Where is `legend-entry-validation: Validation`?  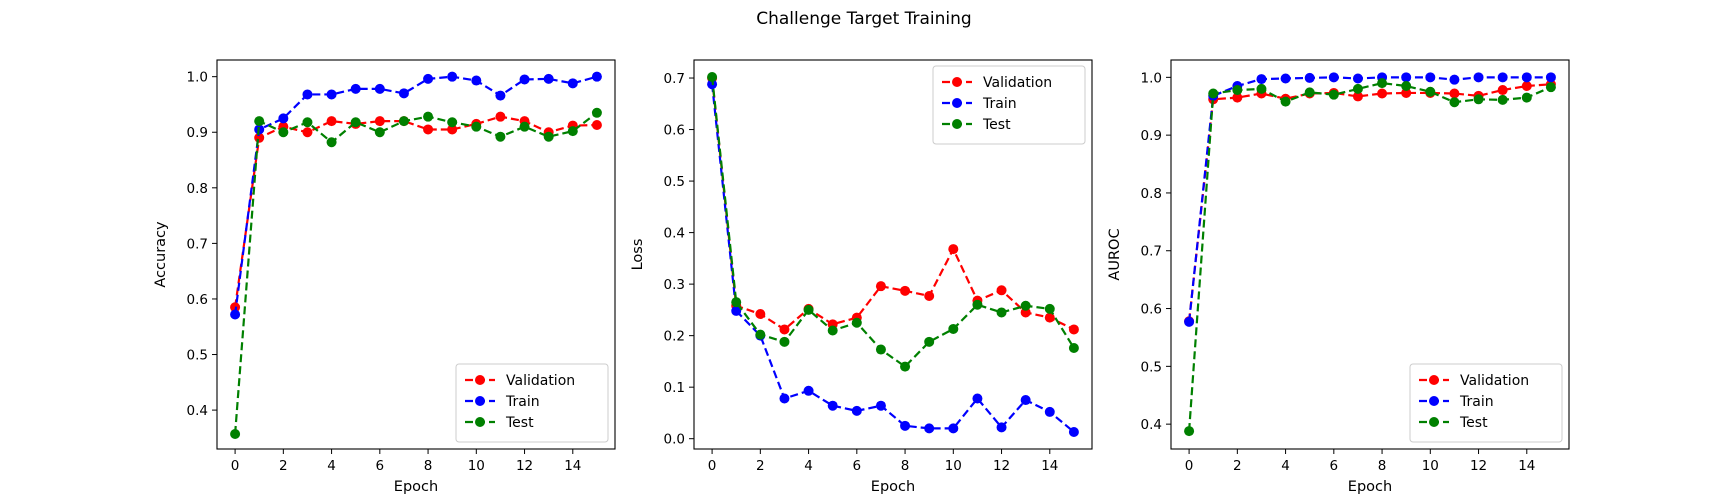 legend-entry-validation: Validation is located at coordinates (1474, 381).